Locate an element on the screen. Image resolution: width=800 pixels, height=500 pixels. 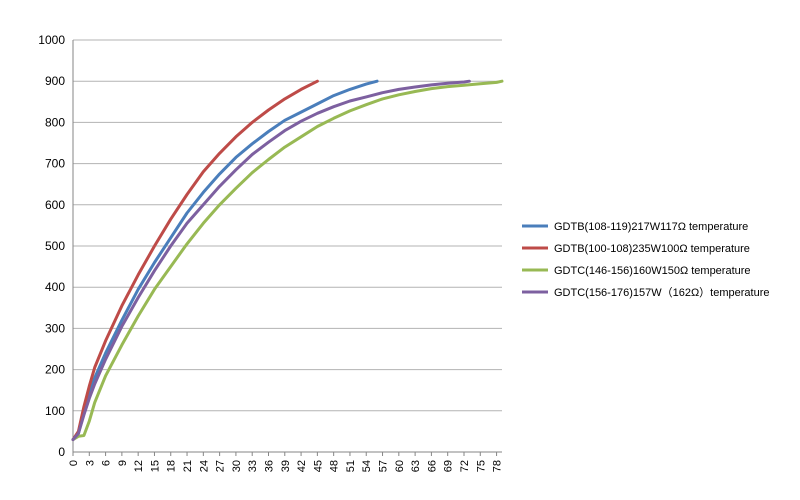
x-tick-label: 6 is located at coordinates (107, 463).